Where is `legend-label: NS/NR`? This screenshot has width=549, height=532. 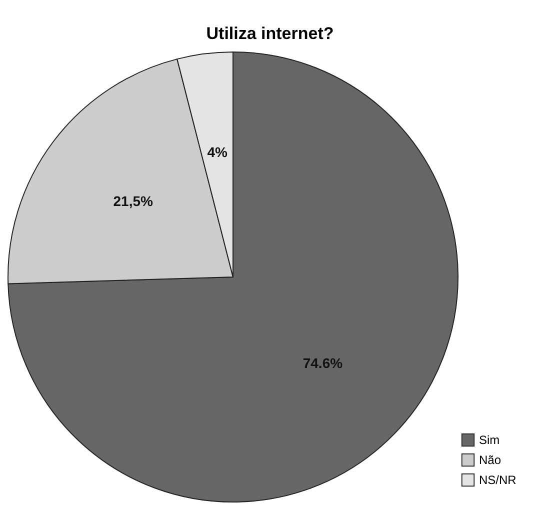
legend-label: NS/NR is located at coordinates (498, 480).